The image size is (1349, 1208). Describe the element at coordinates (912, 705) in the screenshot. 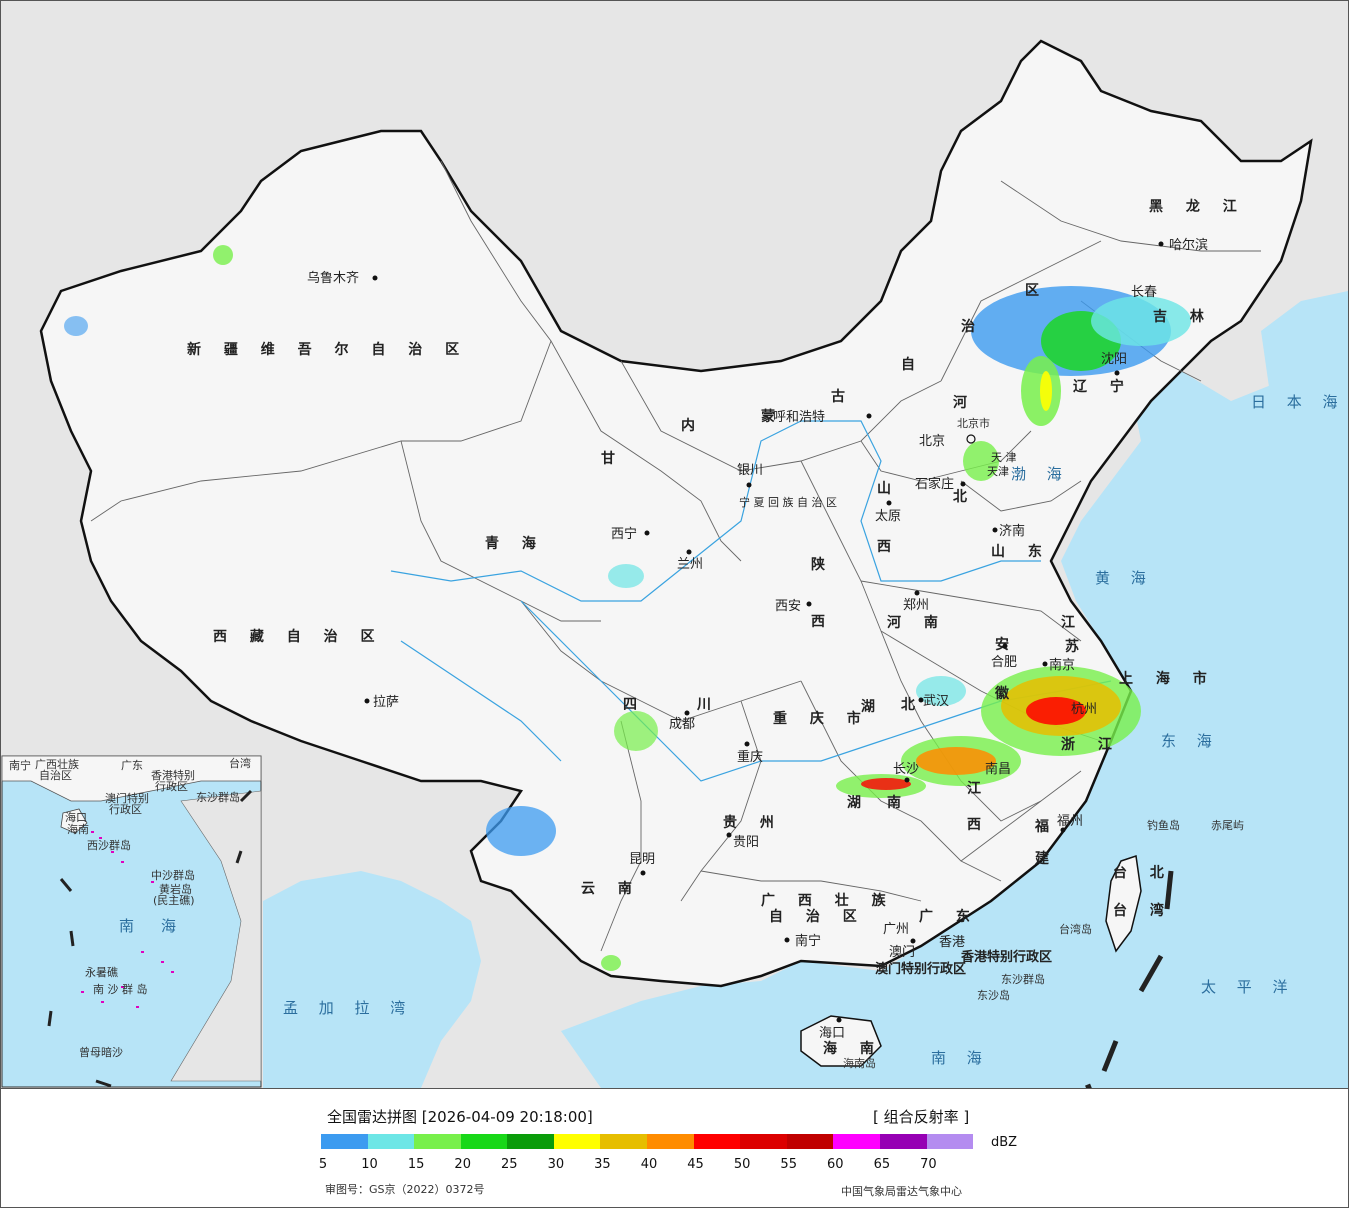

I see `label-bei2: 北` at that location.